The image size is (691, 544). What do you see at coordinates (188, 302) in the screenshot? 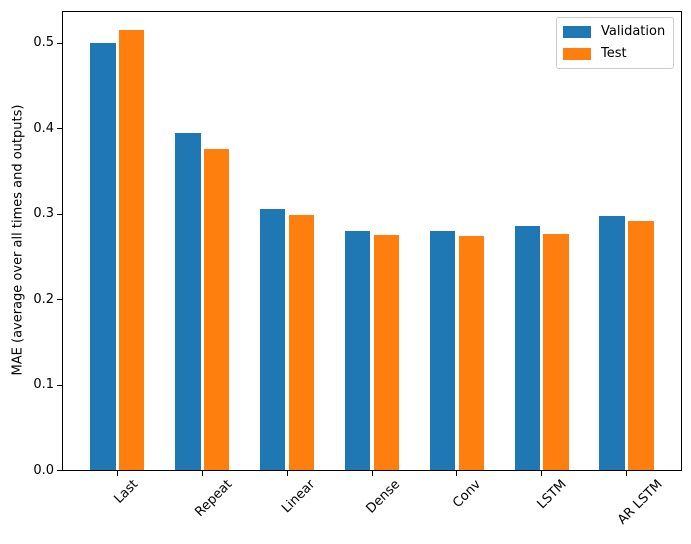
I see `bar-validation-repeat` at bounding box center [188, 302].